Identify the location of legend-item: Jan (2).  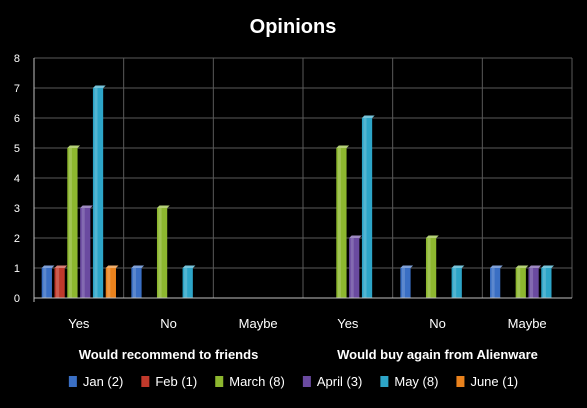
(95, 381).